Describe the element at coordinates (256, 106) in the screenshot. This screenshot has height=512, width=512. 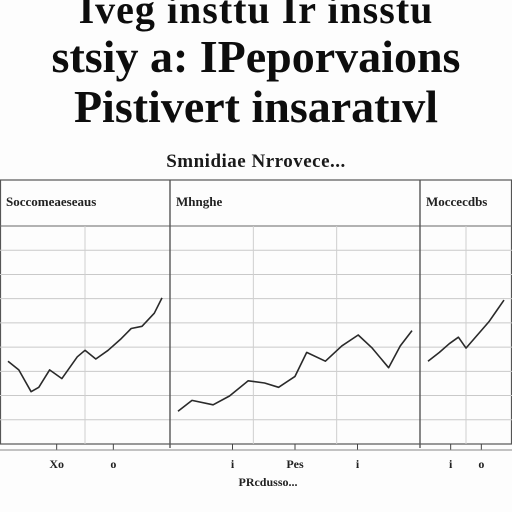
I see `title-line-3: Pistivert insaratıvl` at that location.